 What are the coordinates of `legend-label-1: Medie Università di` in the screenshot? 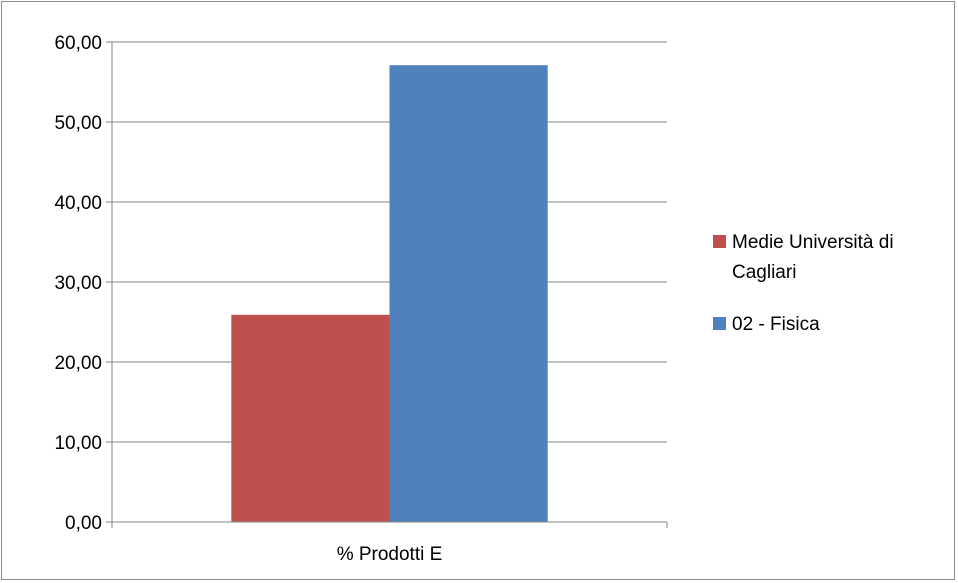 It's located at (813, 242).